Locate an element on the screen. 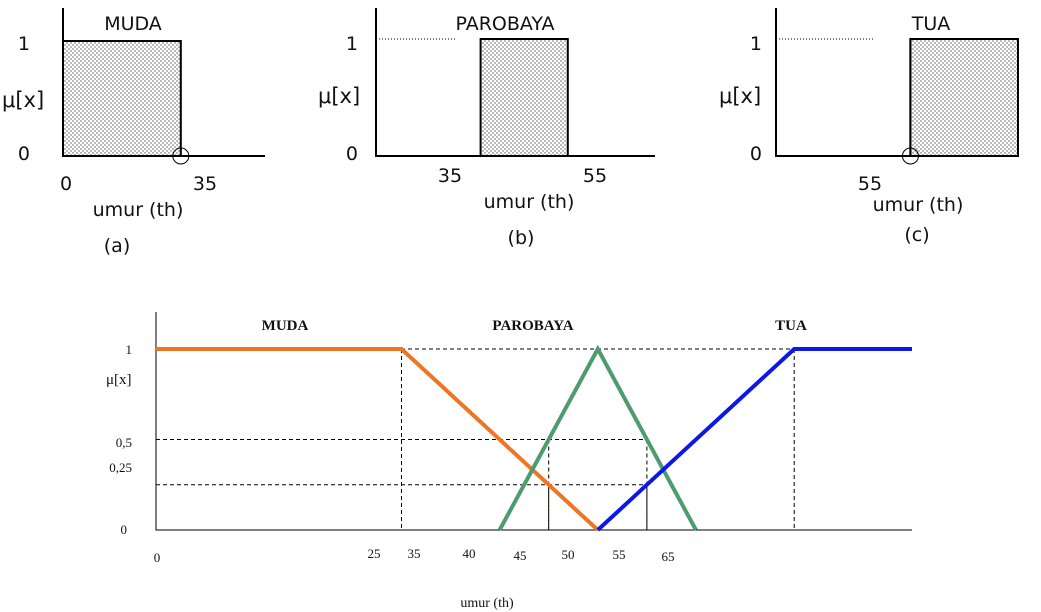  x-tick-label: 45 is located at coordinates (520, 555).